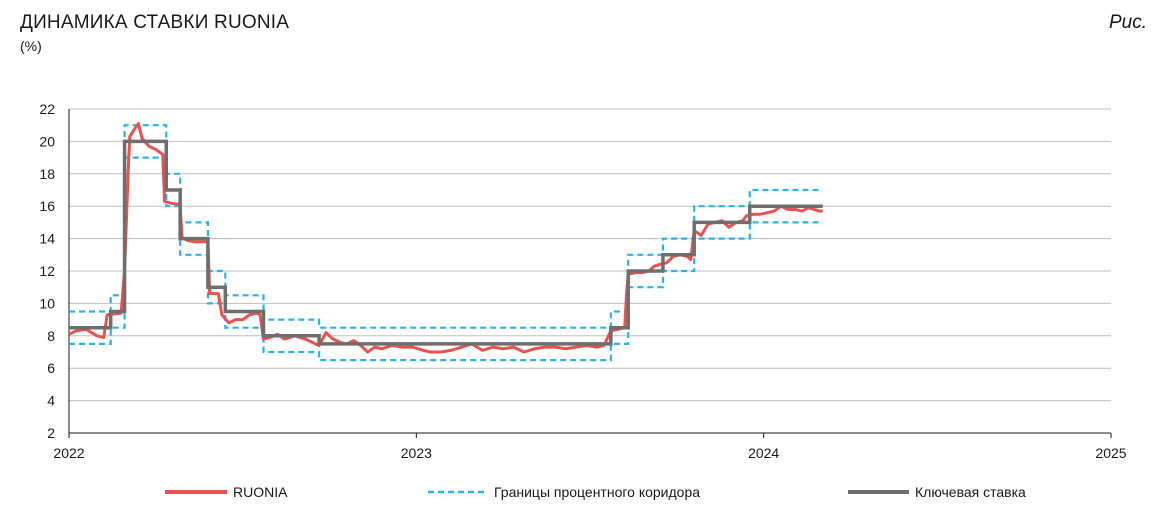 Image resolution: width=1151 pixels, height=514 pixels. I want to click on x-tick-label: 2022, so click(68, 453).